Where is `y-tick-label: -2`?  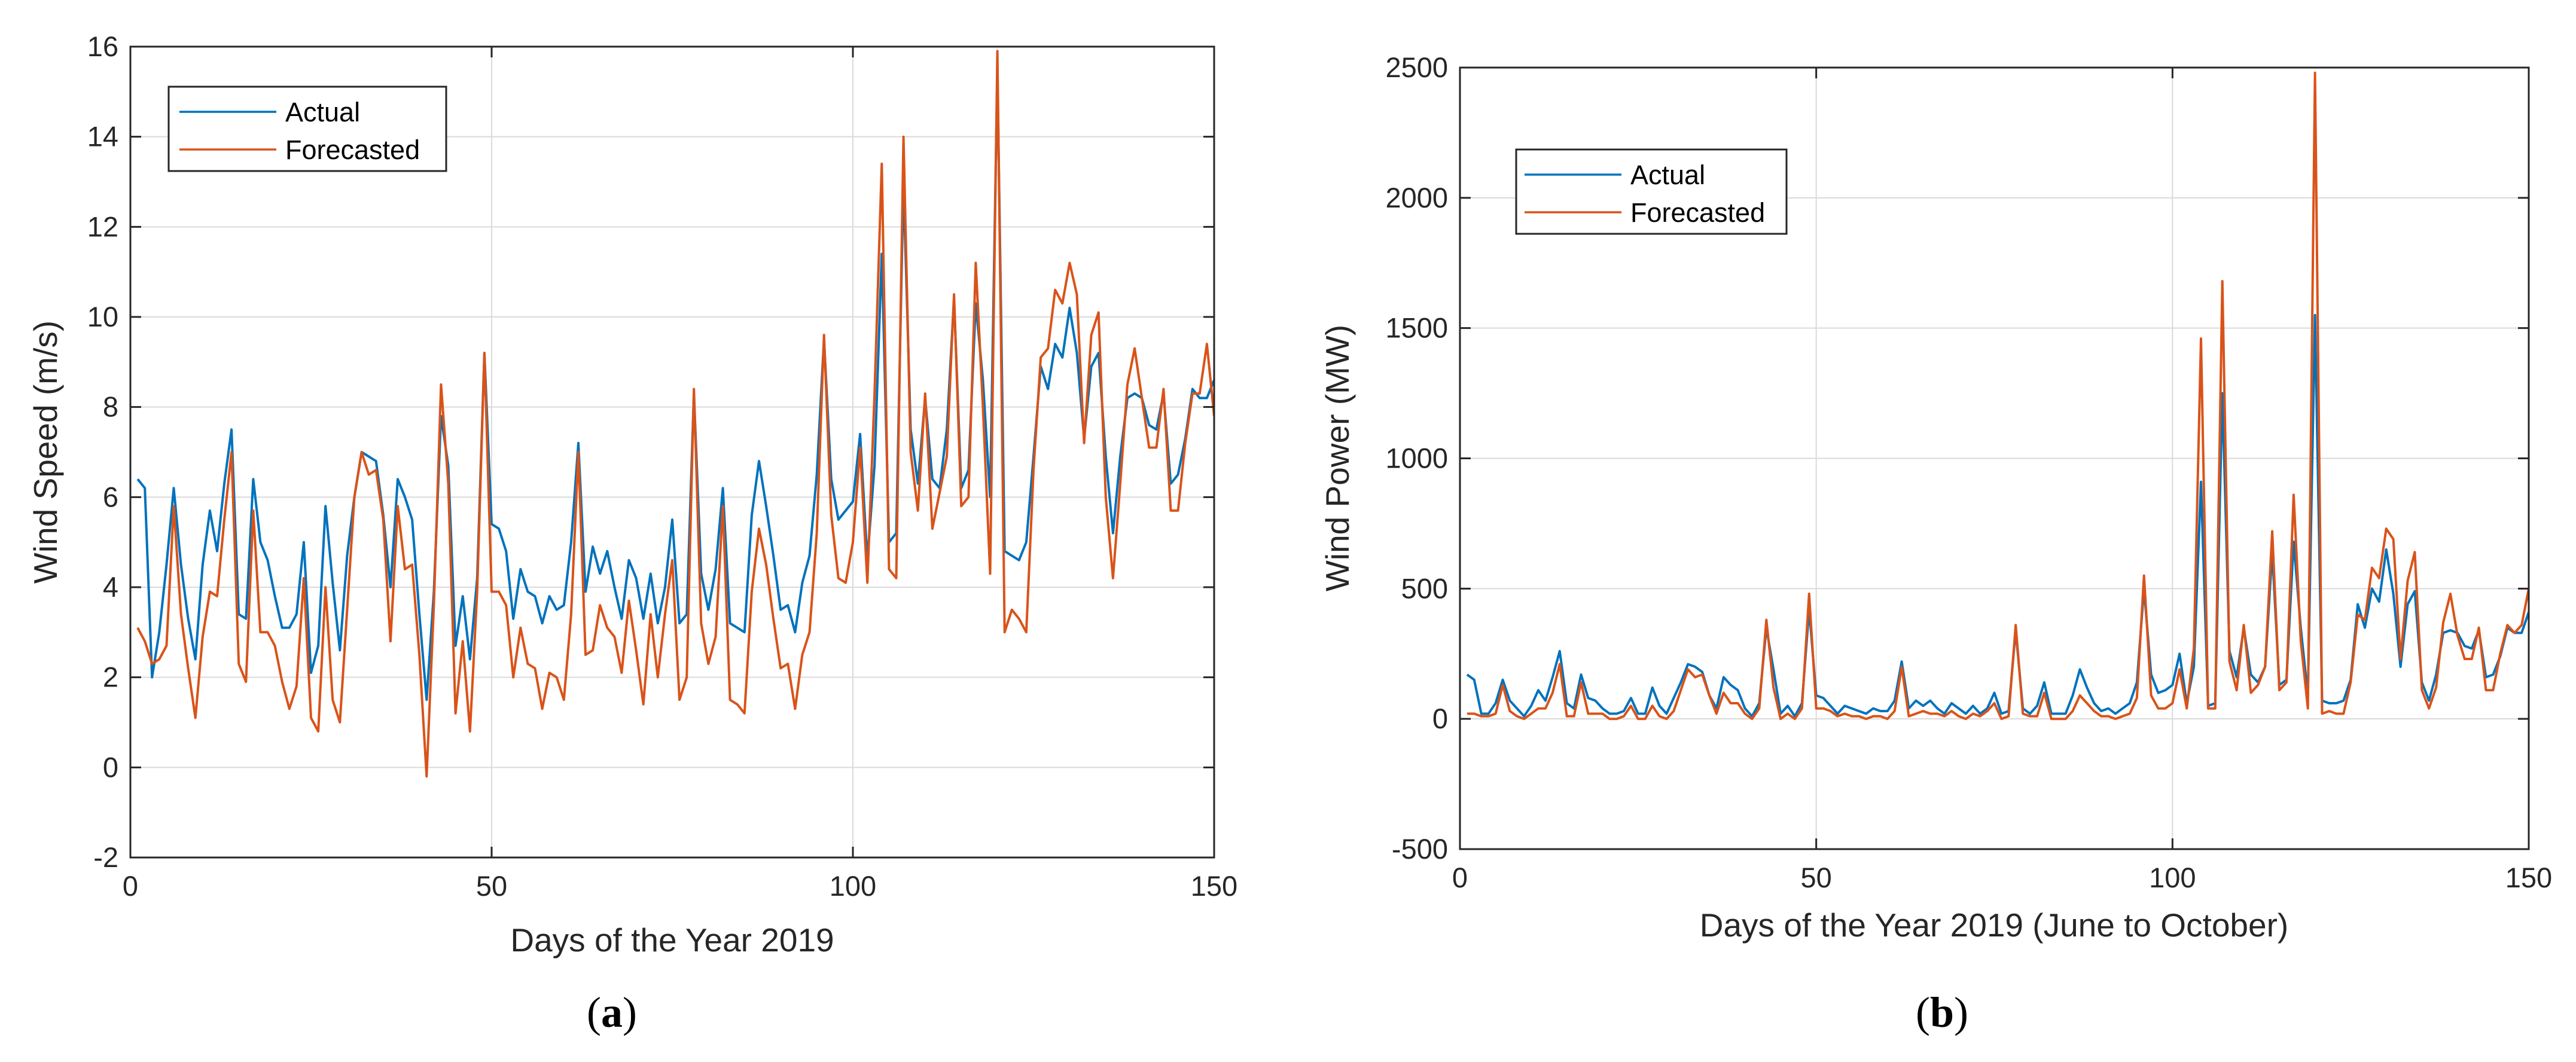
y-tick-label: -2 is located at coordinates (106, 857).